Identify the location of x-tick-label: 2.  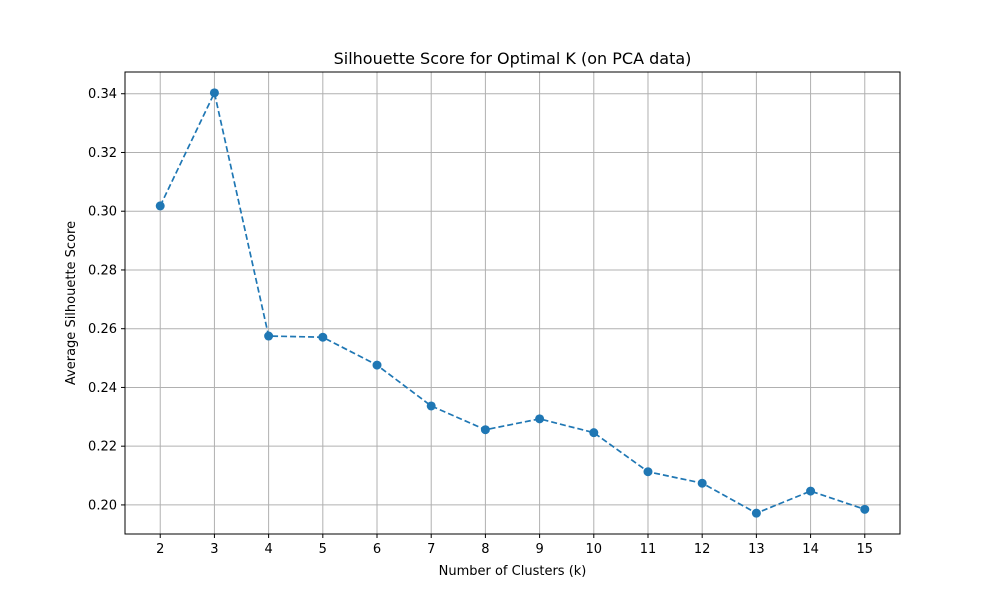
(160, 549).